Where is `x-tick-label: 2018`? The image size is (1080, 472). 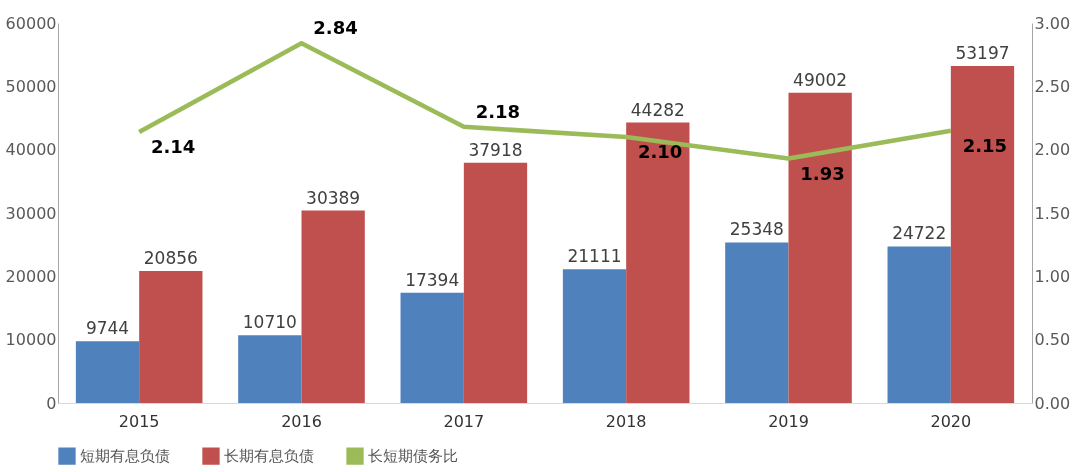
x-tick-label: 2018 is located at coordinates (626, 421).